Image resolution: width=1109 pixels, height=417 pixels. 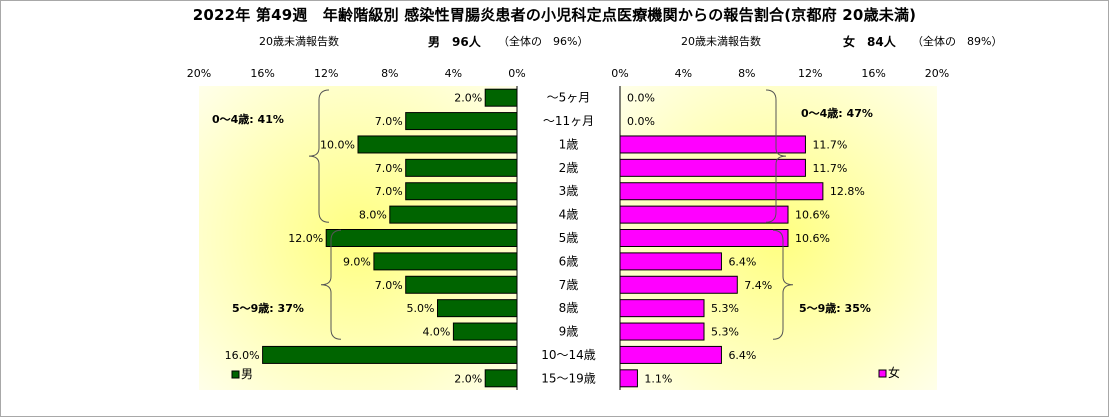 What do you see at coordinates (326, 73) in the screenshot?
I see `male-x-tick-label: 12%` at bounding box center [326, 73].